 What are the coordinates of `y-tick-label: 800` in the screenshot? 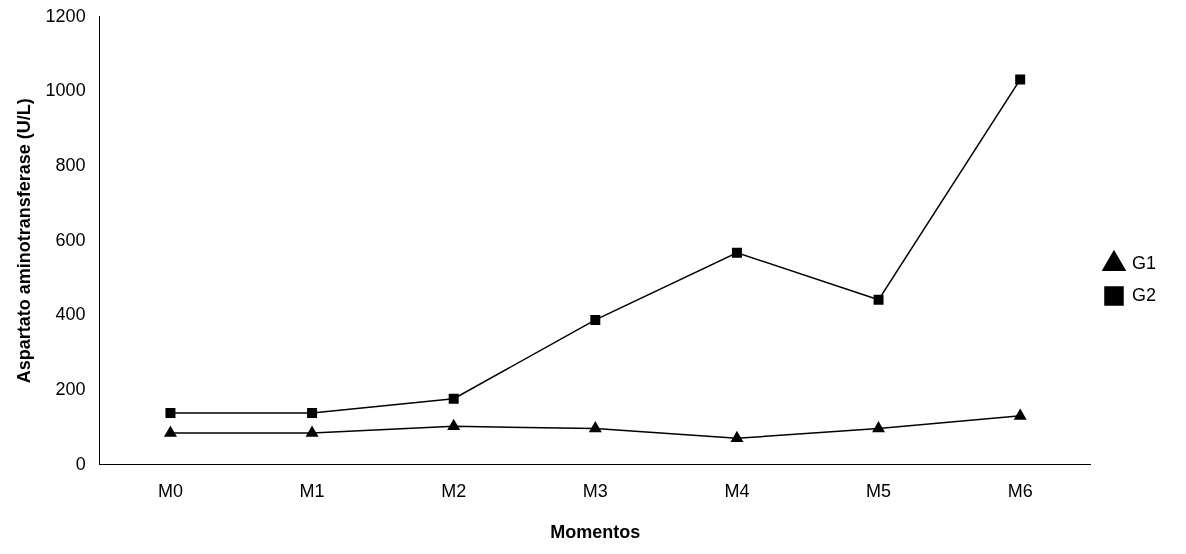 It's located at (70, 165).